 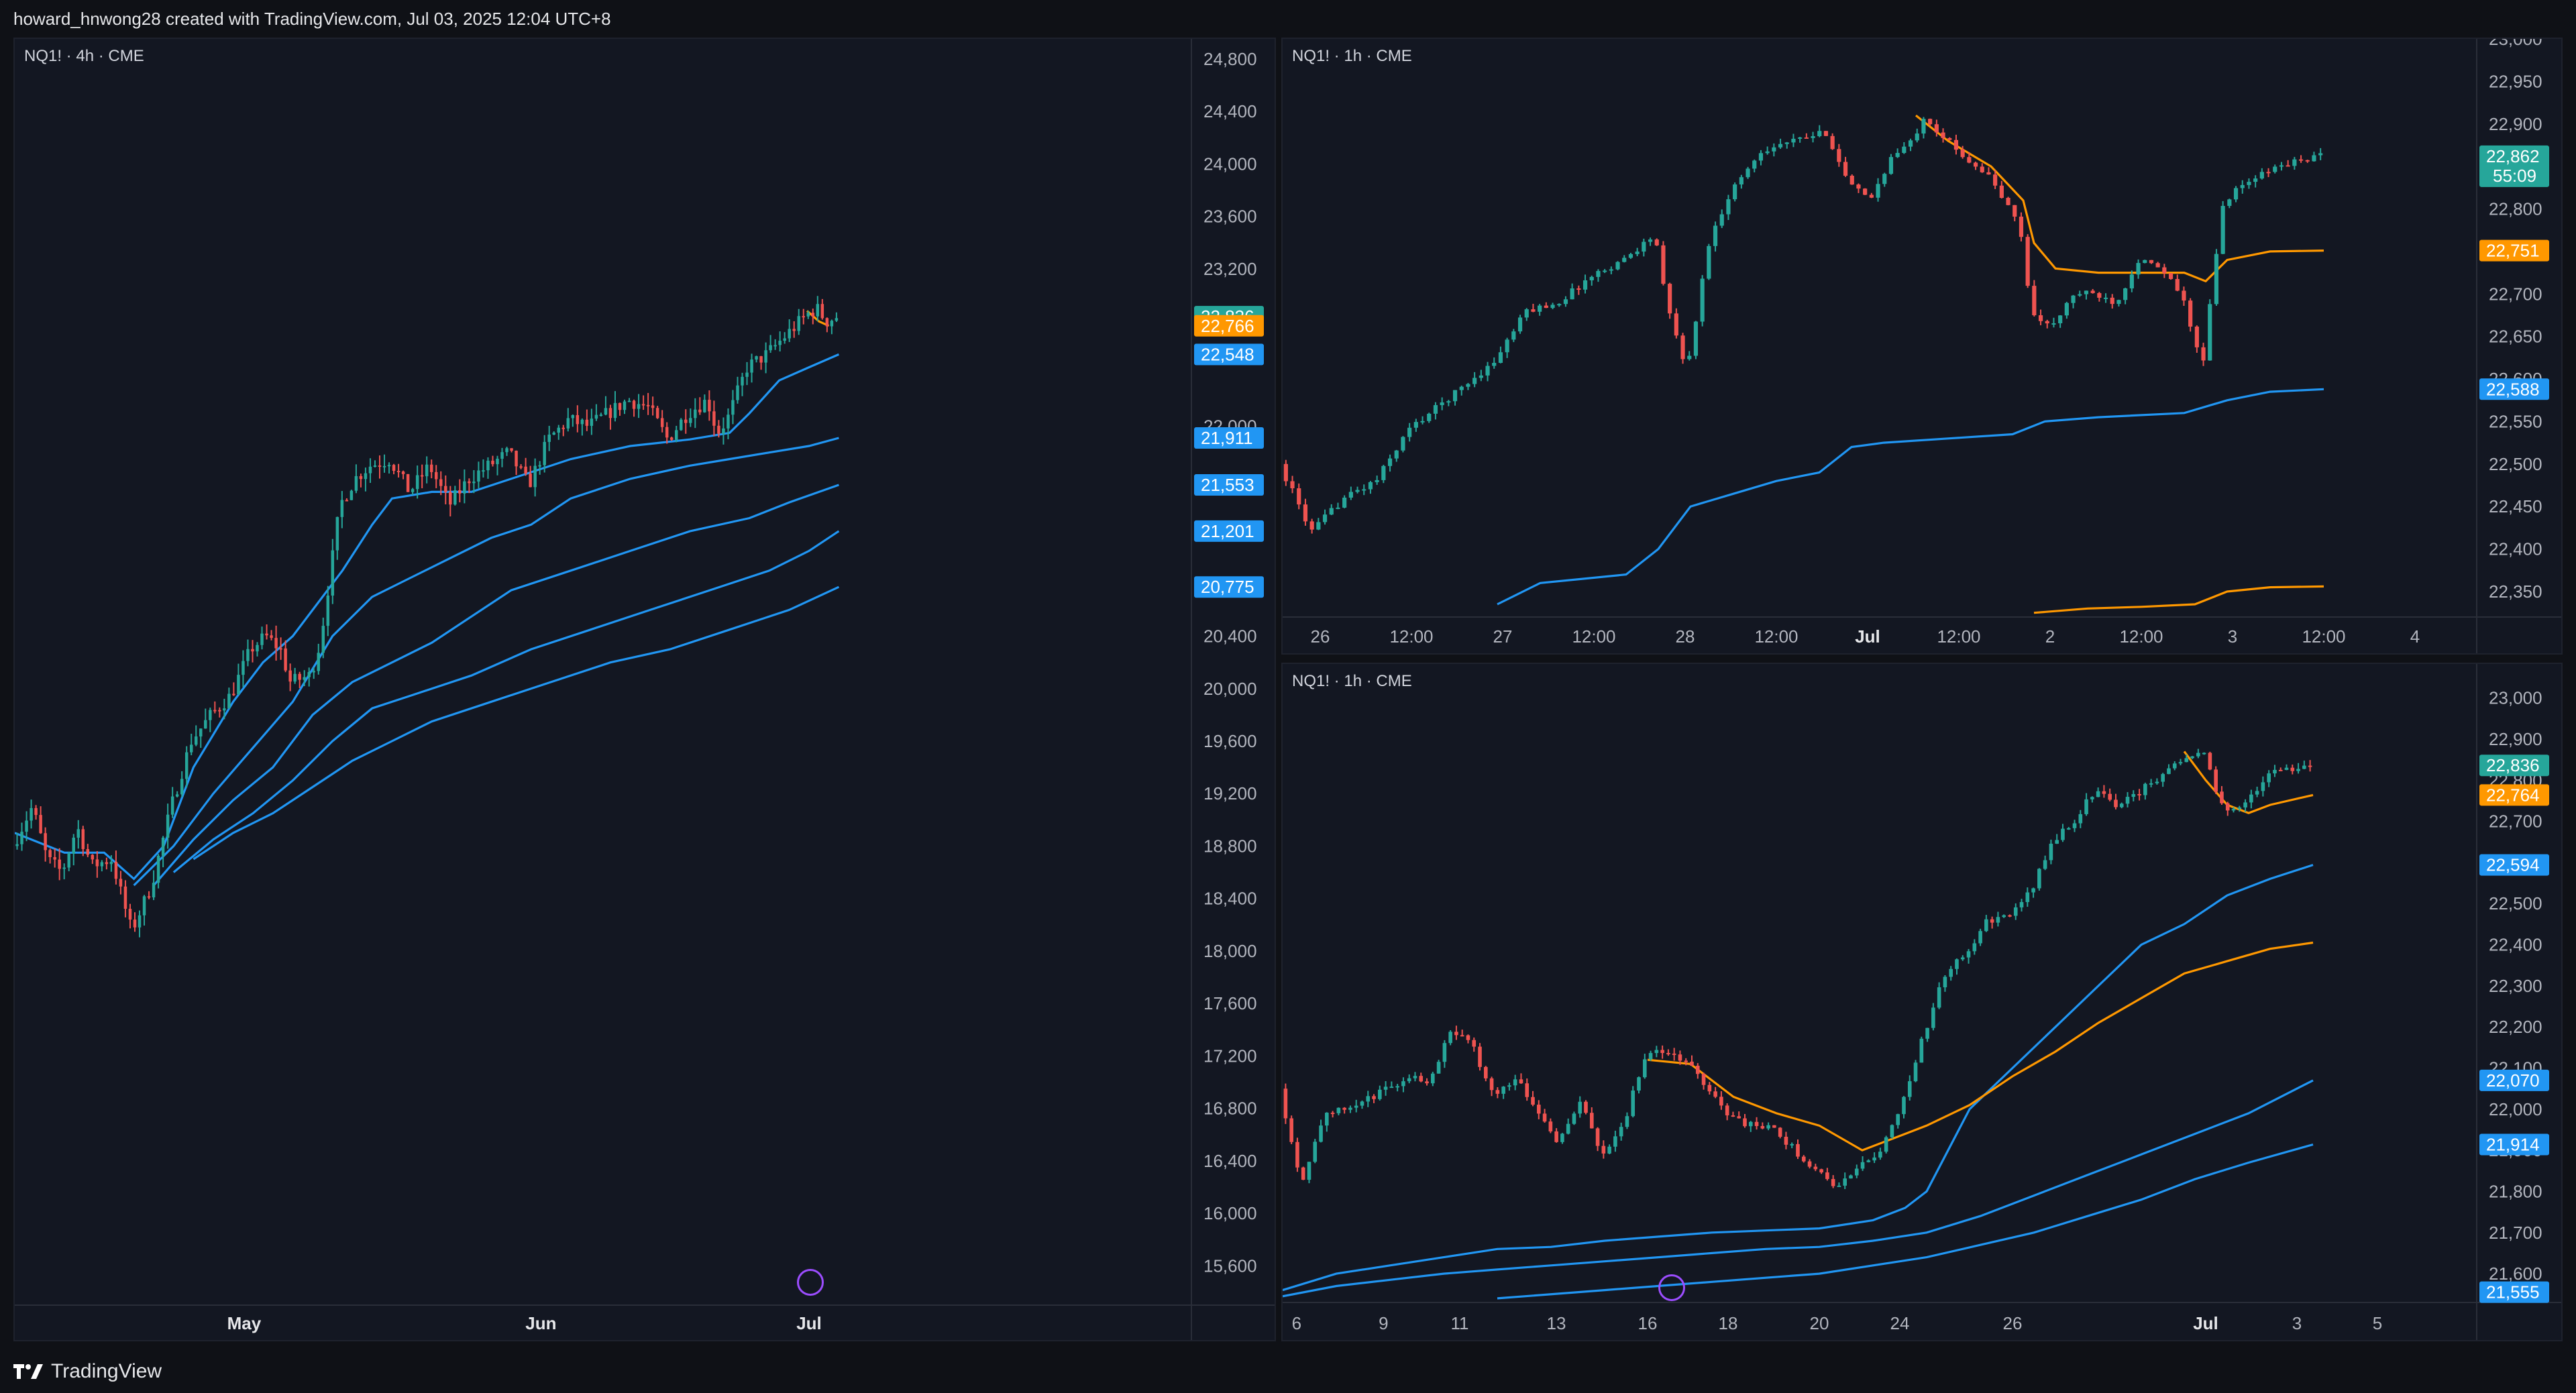 What do you see at coordinates (1229, 587) in the screenshot?
I see `price-badge: 20,775` at bounding box center [1229, 587].